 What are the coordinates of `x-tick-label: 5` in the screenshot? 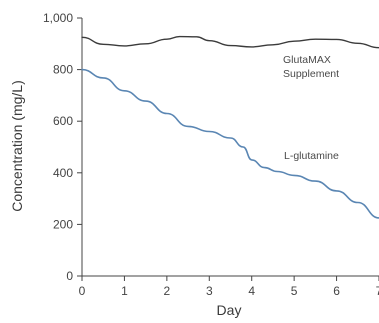 It's located at (294, 291).